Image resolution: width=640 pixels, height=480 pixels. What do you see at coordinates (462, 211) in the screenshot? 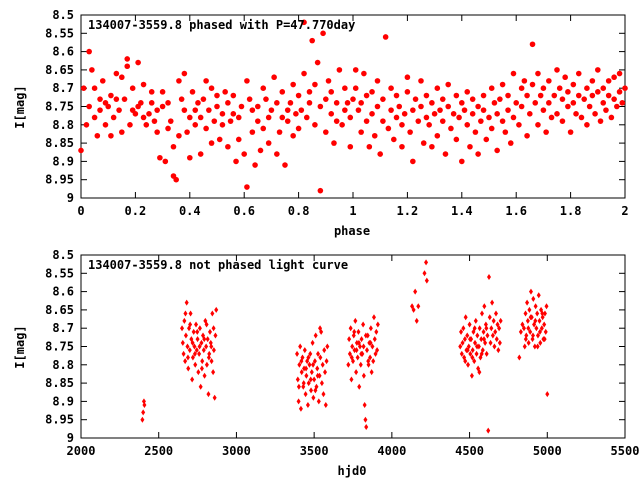
I see `x-tick-label: 1.4` at bounding box center [462, 211].